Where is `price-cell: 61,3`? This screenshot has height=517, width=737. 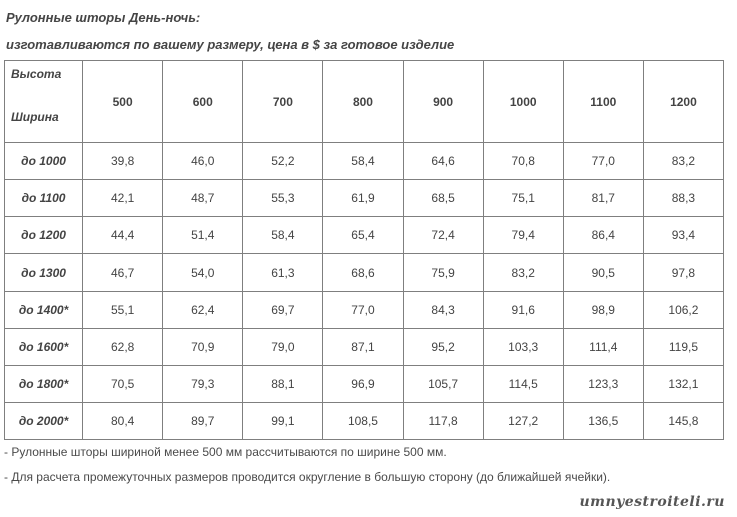 price-cell: 61,3 is located at coordinates (283, 272).